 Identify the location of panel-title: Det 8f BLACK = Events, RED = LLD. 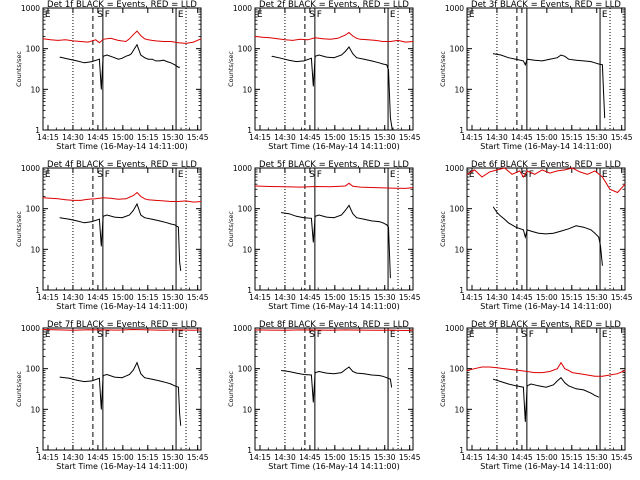
(334, 325).